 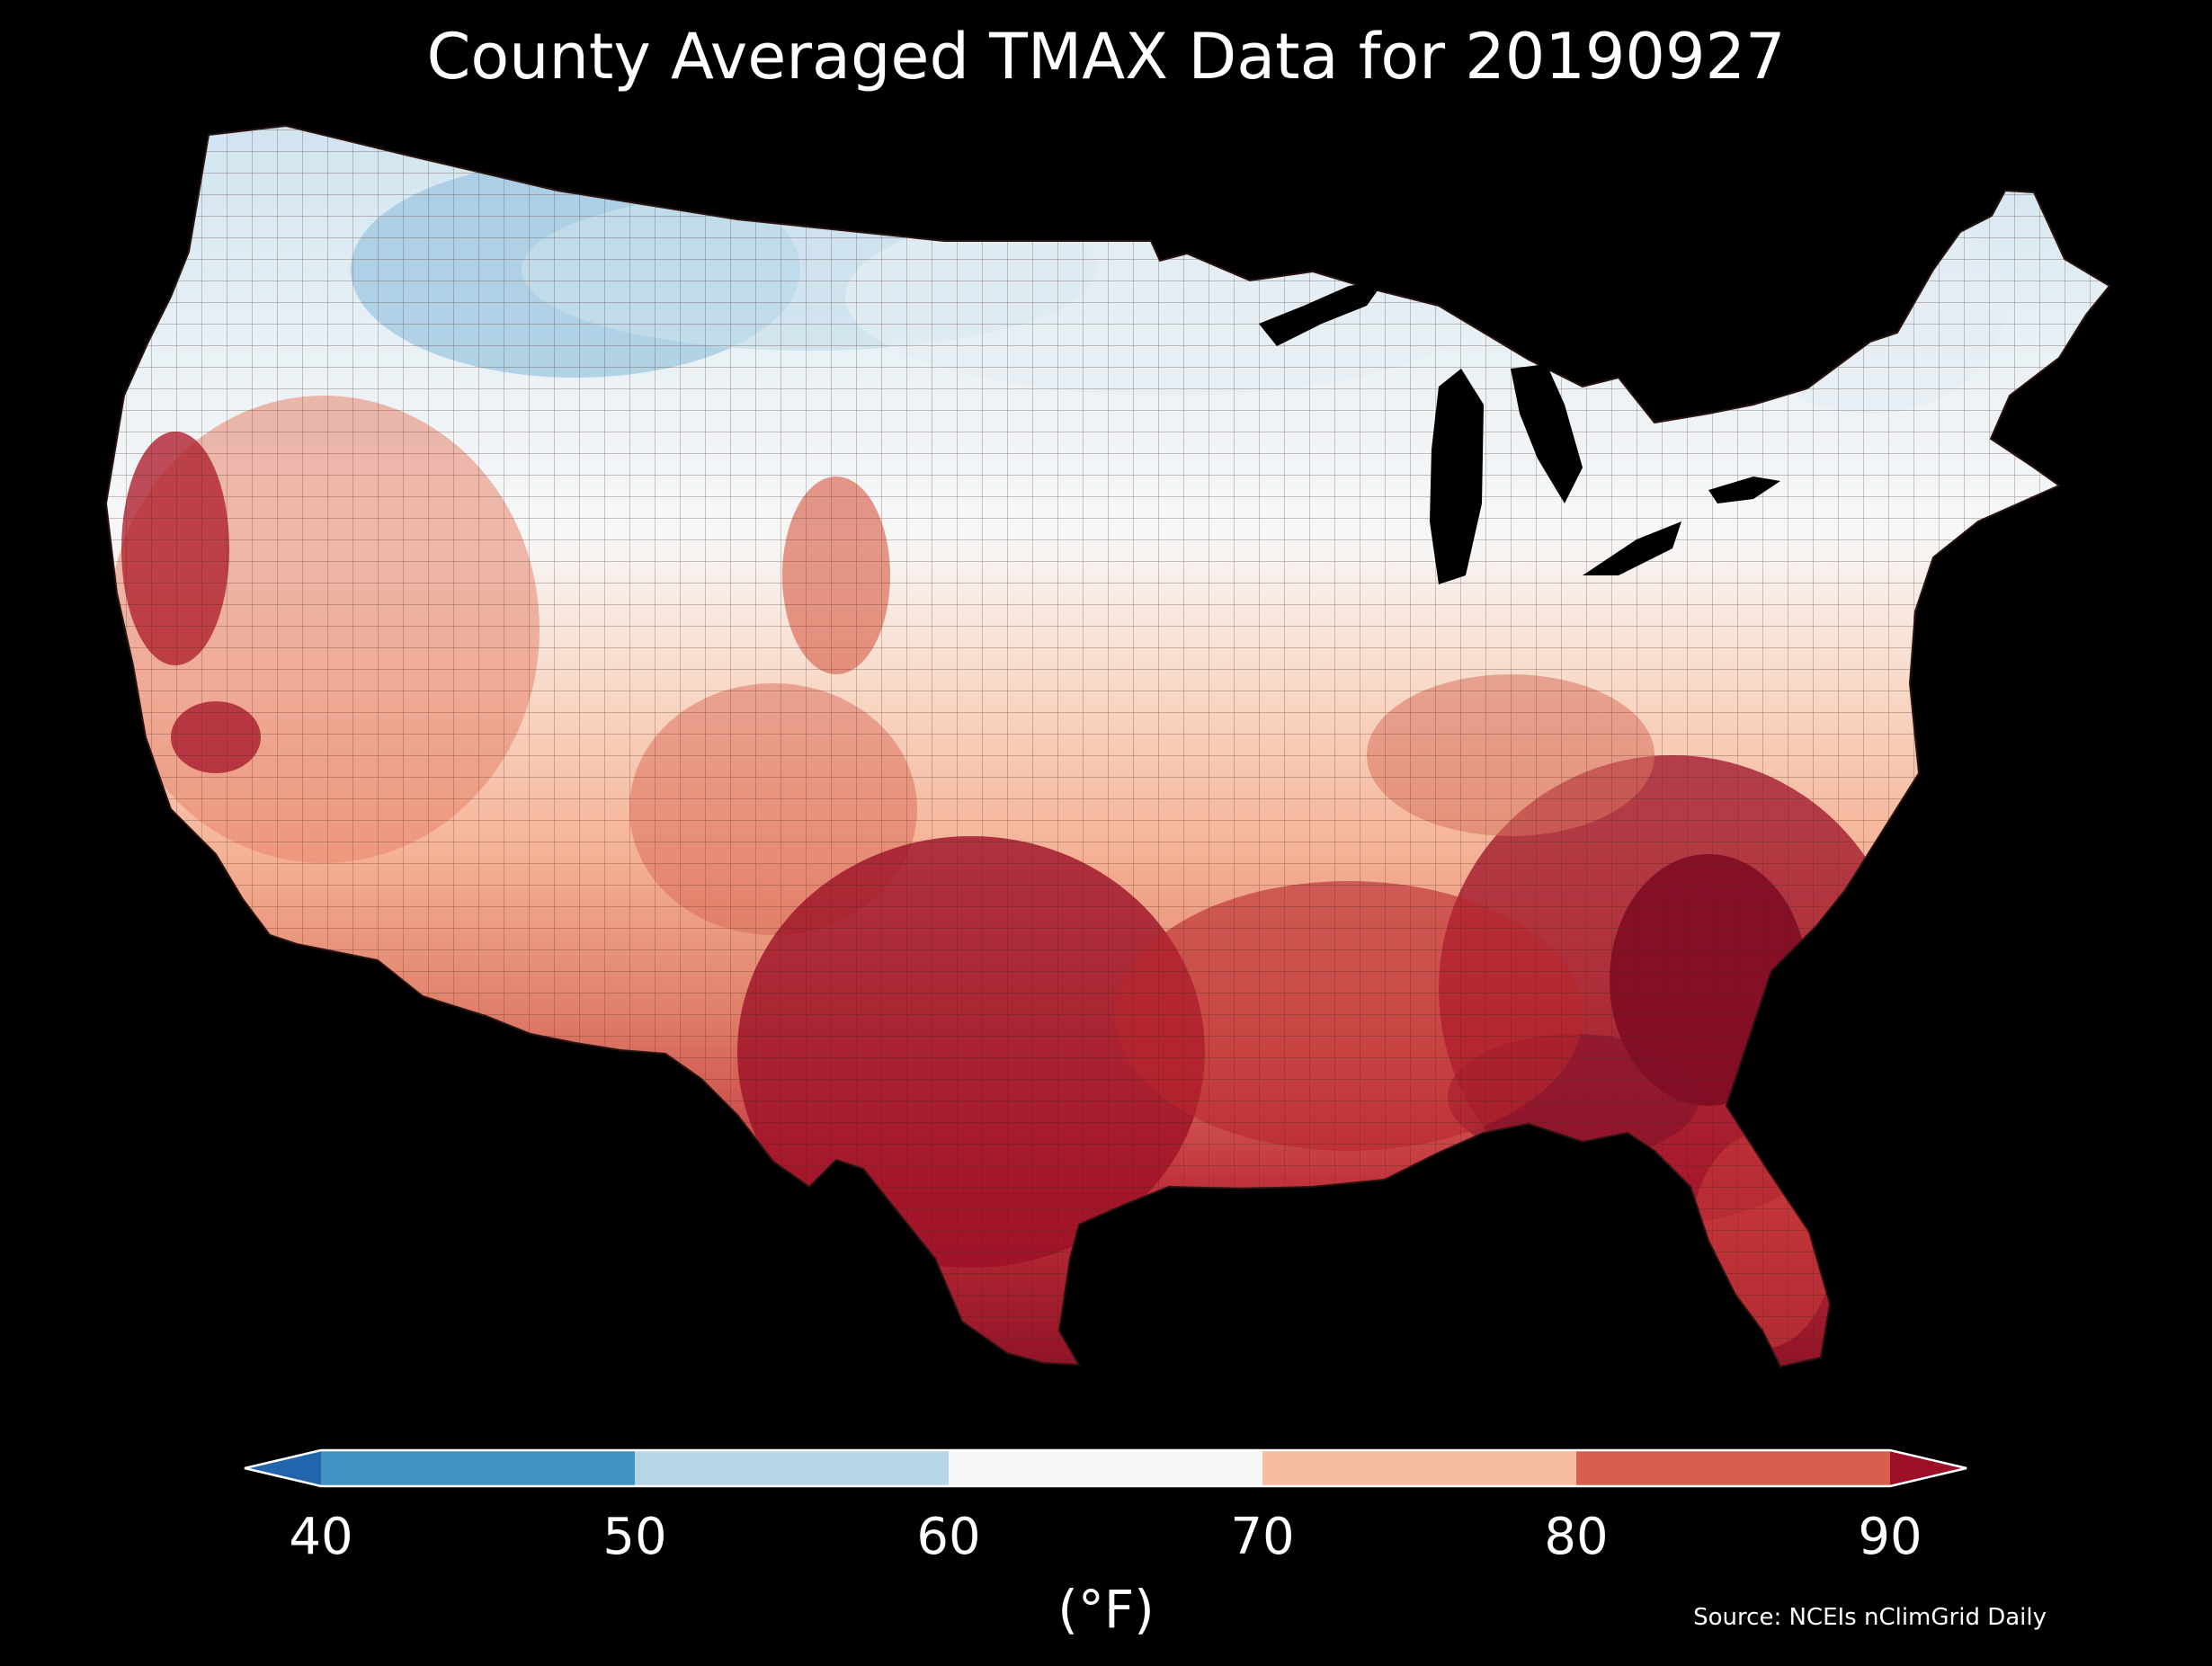 What do you see at coordinates (948, 1537) in the screenshot?
I see `colorbar-tick: 60` at bounding box center [948, 1537].